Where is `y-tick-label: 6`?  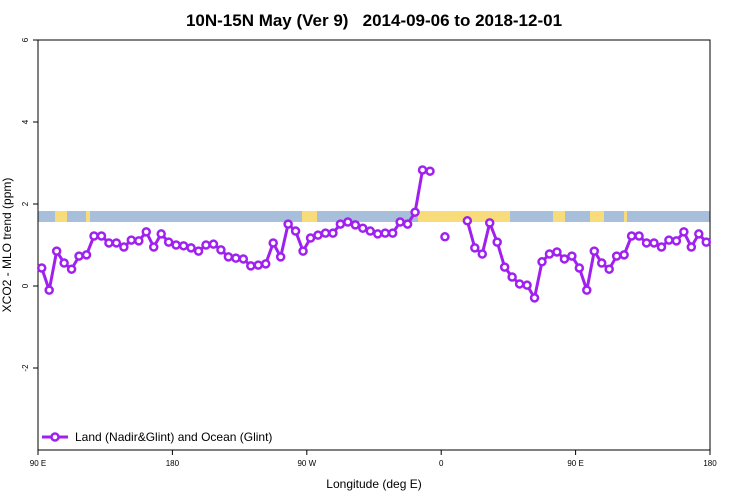
y-tick-label: 6 is located at coordinates (25, 39).